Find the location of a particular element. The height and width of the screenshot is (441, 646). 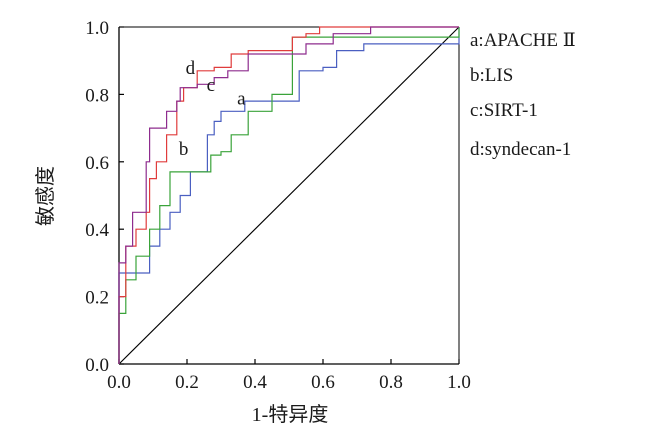

y-tick-label: 0.4 is located at coordinates (97, 230).